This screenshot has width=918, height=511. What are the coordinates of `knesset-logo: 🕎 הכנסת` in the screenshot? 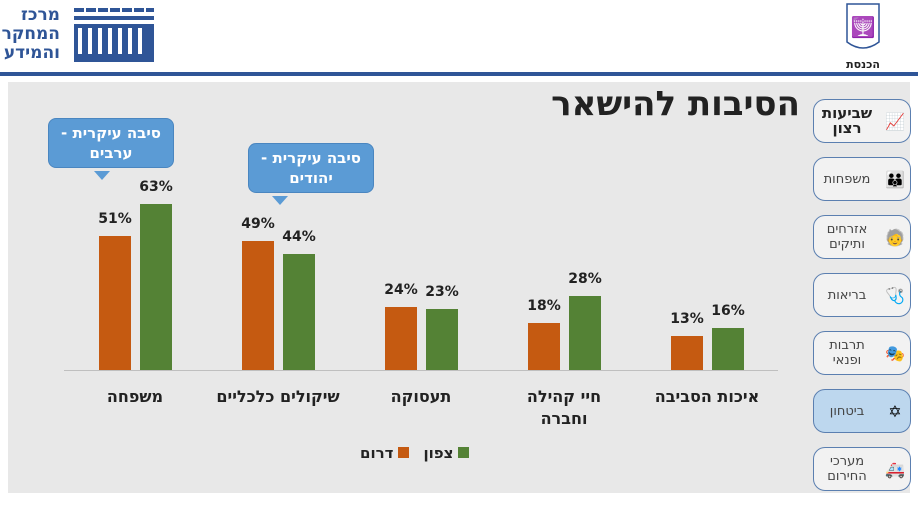 It's located at (863, 36).